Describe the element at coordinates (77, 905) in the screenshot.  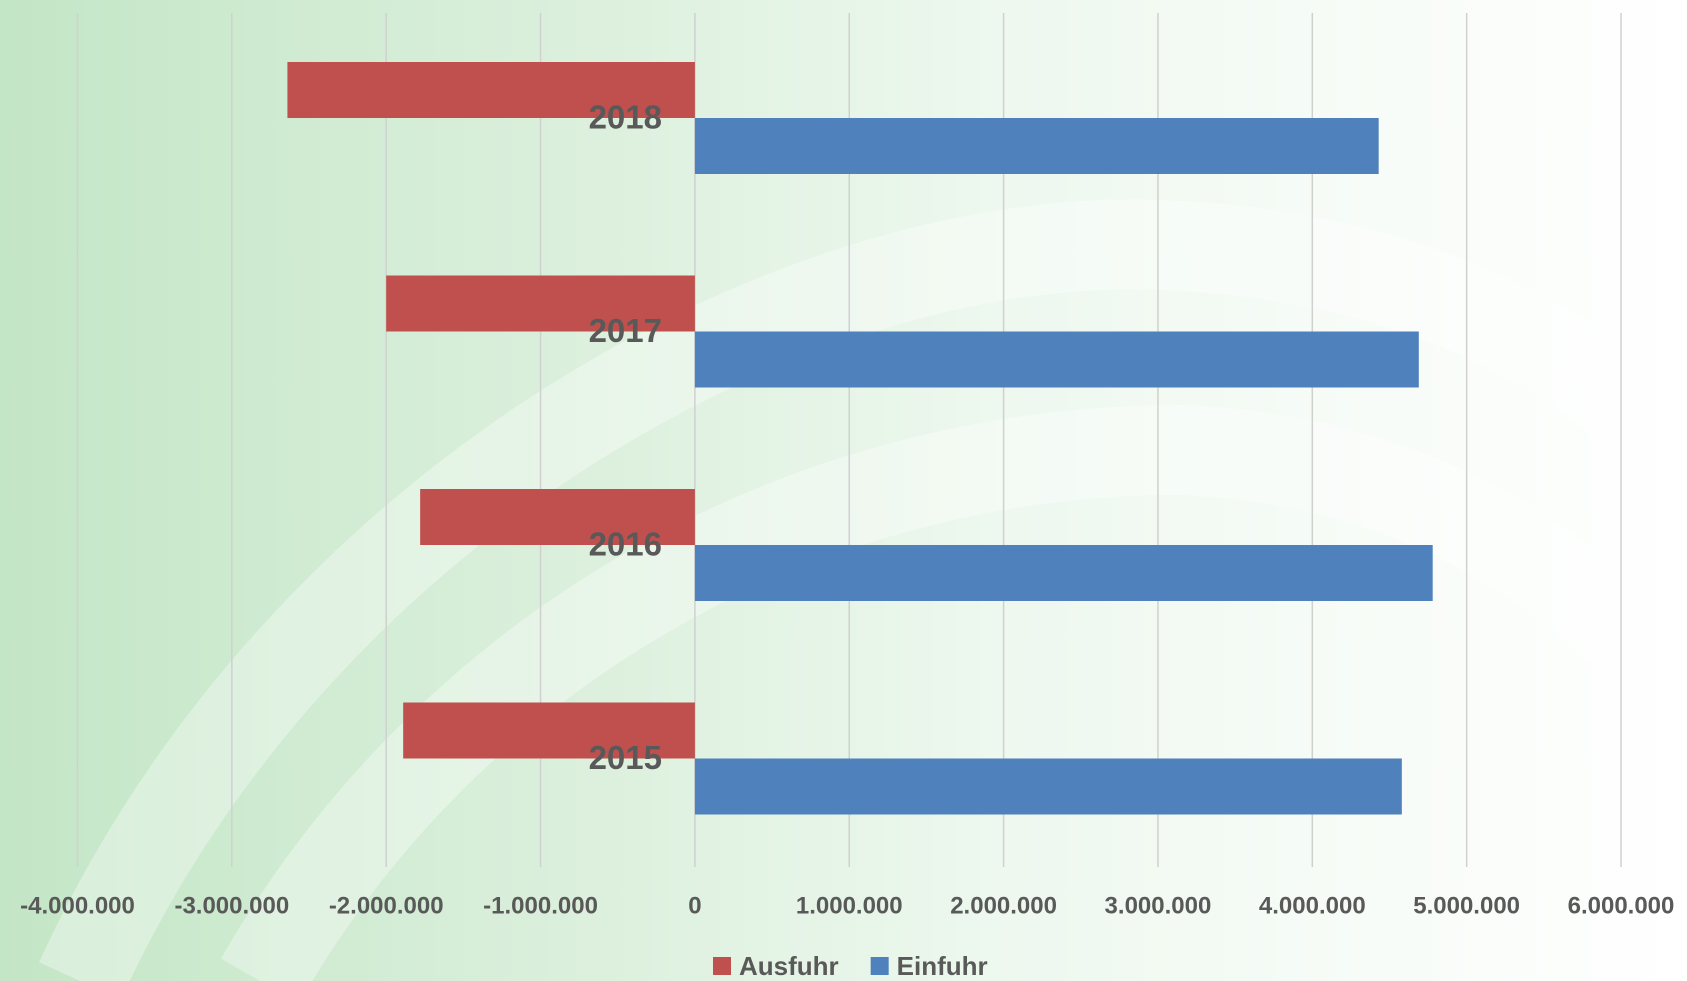
I see `x-tick-label: -4.000.000` at that location.